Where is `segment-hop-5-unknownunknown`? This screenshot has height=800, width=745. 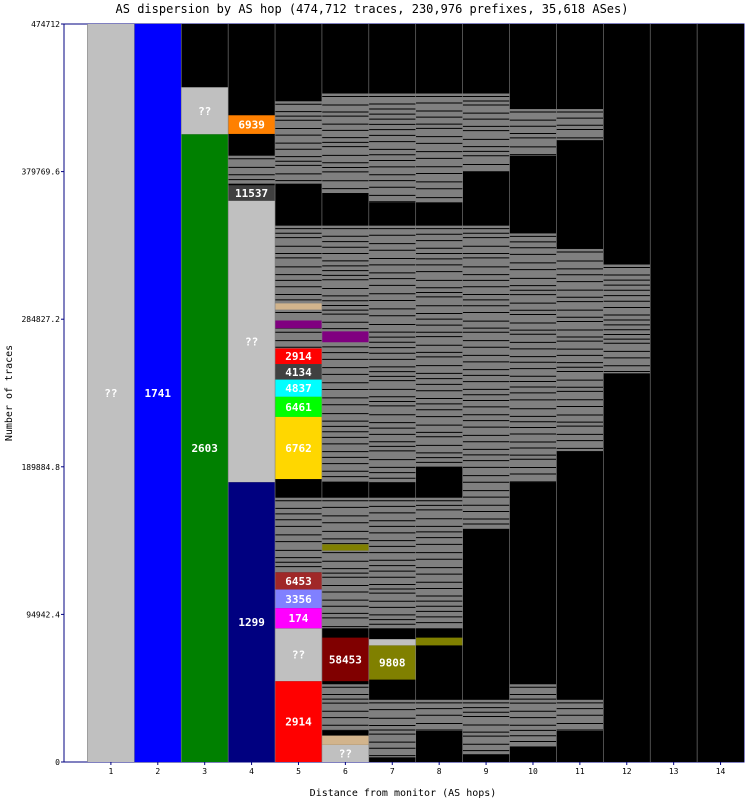 segment-hop-5-unknownunknown is located at coordinates (298, 655).